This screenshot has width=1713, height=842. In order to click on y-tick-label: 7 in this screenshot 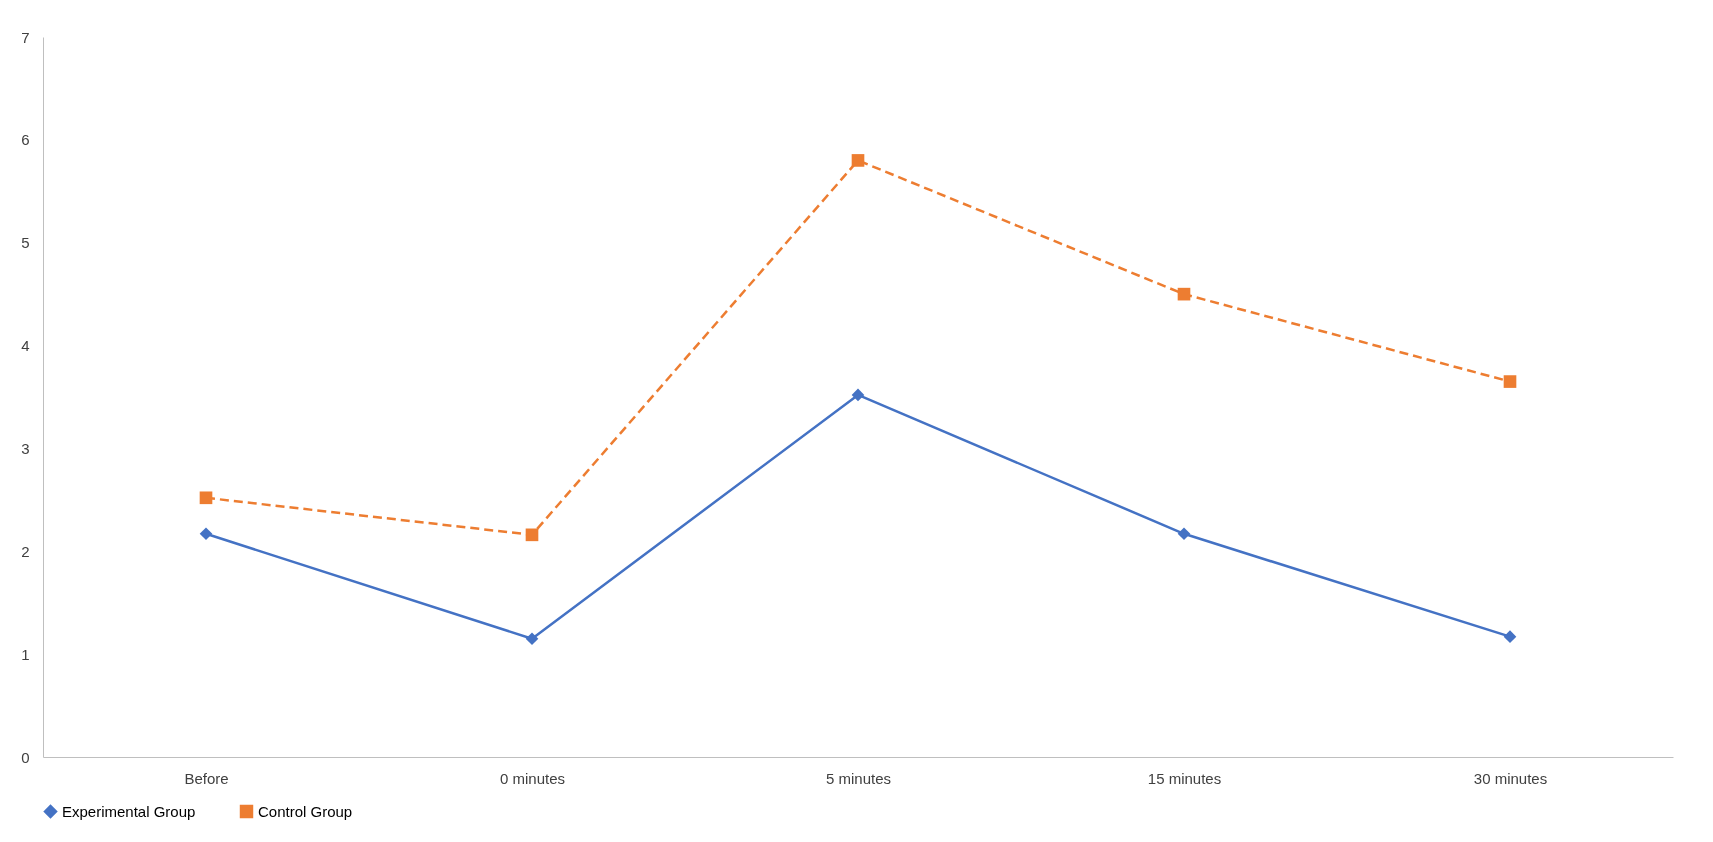, I will do `click(25, 37)`.